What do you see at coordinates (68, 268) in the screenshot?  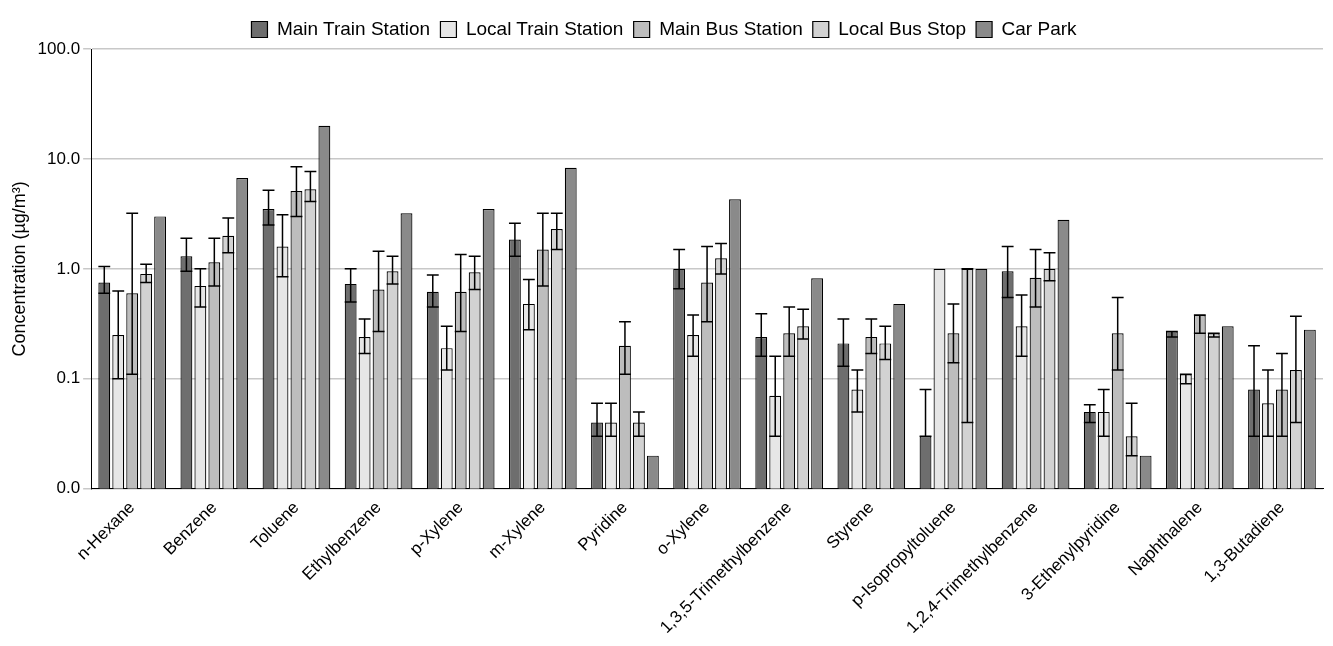 I see `y-tick-label: 1.0` at bounding box center [68, 268].